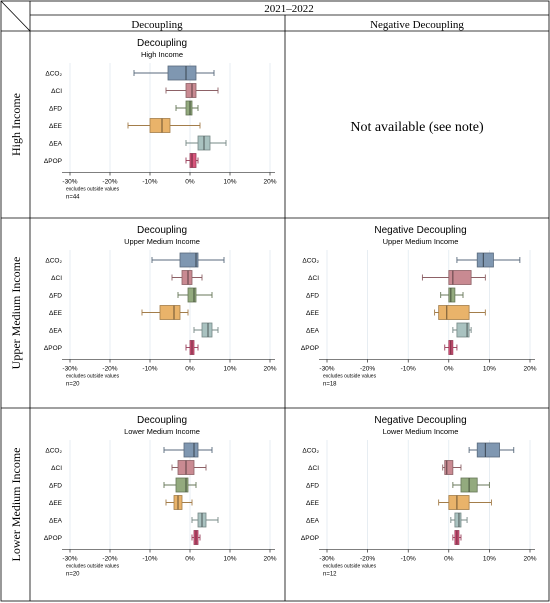 The height and width of the screenshot is (603, 550). Describe the element at coordinates (162, 54) in the screenshot. I see `chart-subtitle: High Income` at that location.